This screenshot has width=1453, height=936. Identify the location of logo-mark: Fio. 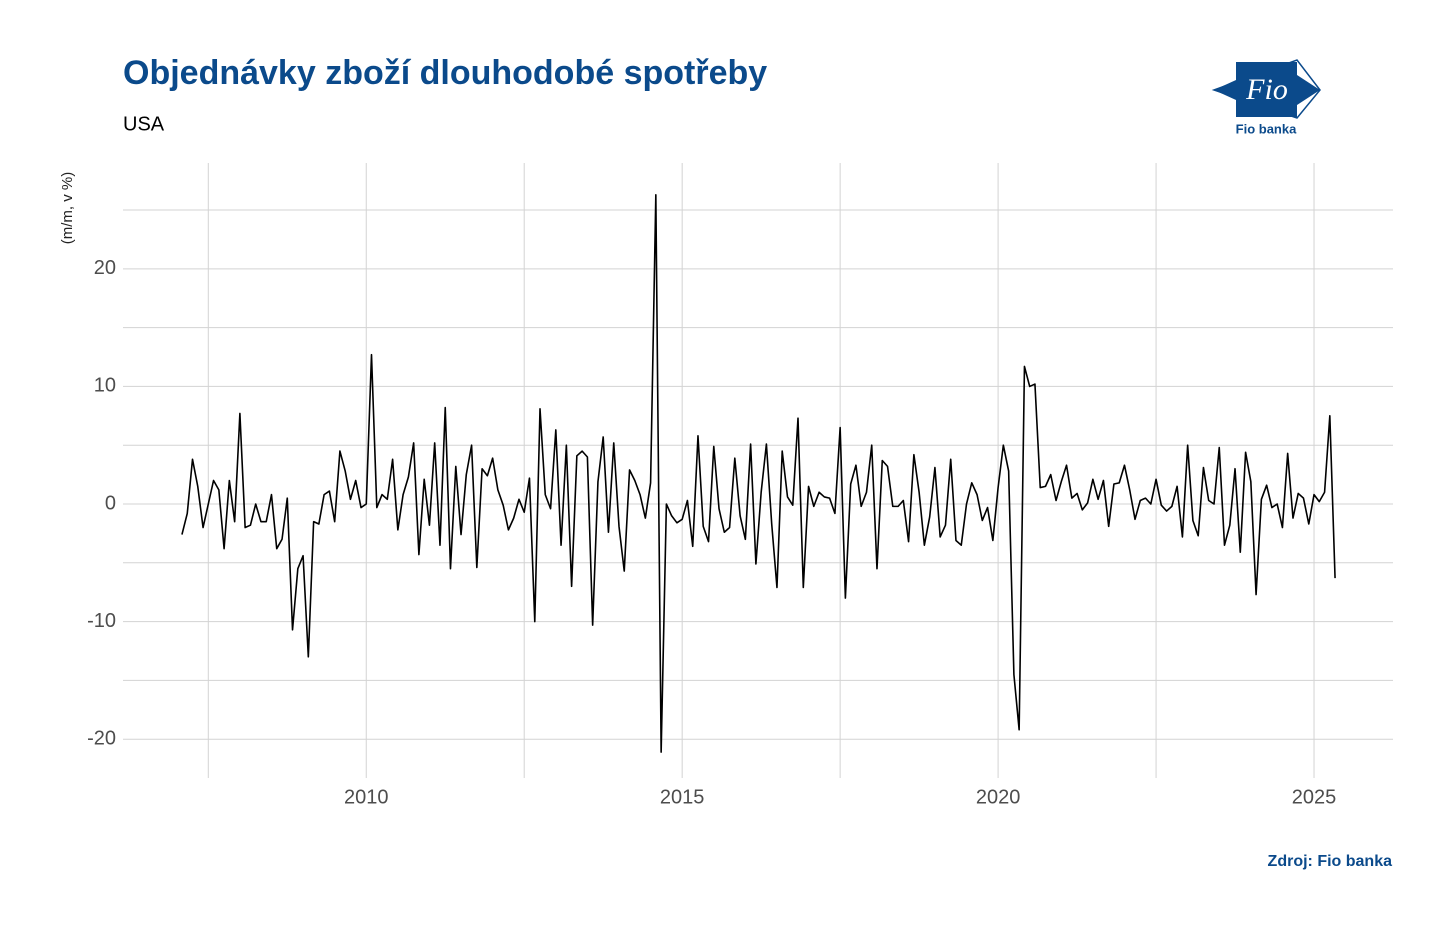
(1266, 89).